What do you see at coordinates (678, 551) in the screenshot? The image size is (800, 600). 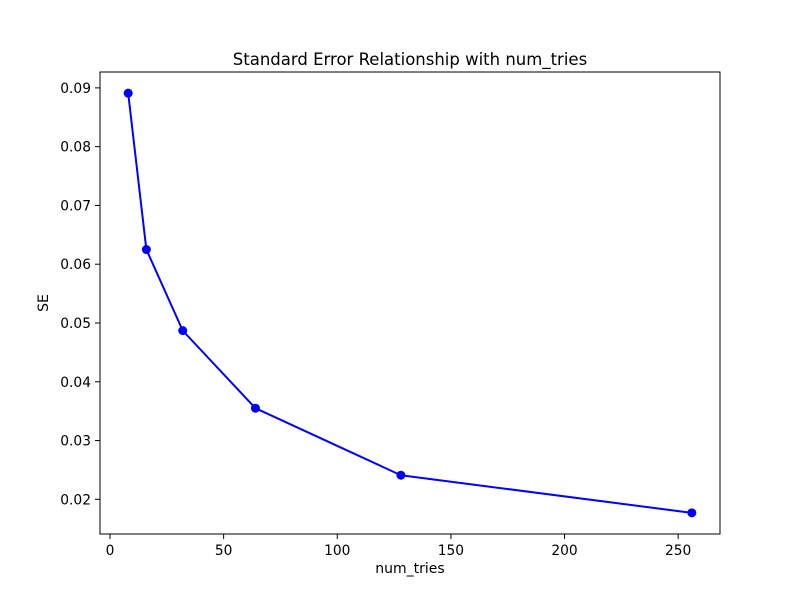 I see `x-tick-label: 250` at bounding box center [678, 551].